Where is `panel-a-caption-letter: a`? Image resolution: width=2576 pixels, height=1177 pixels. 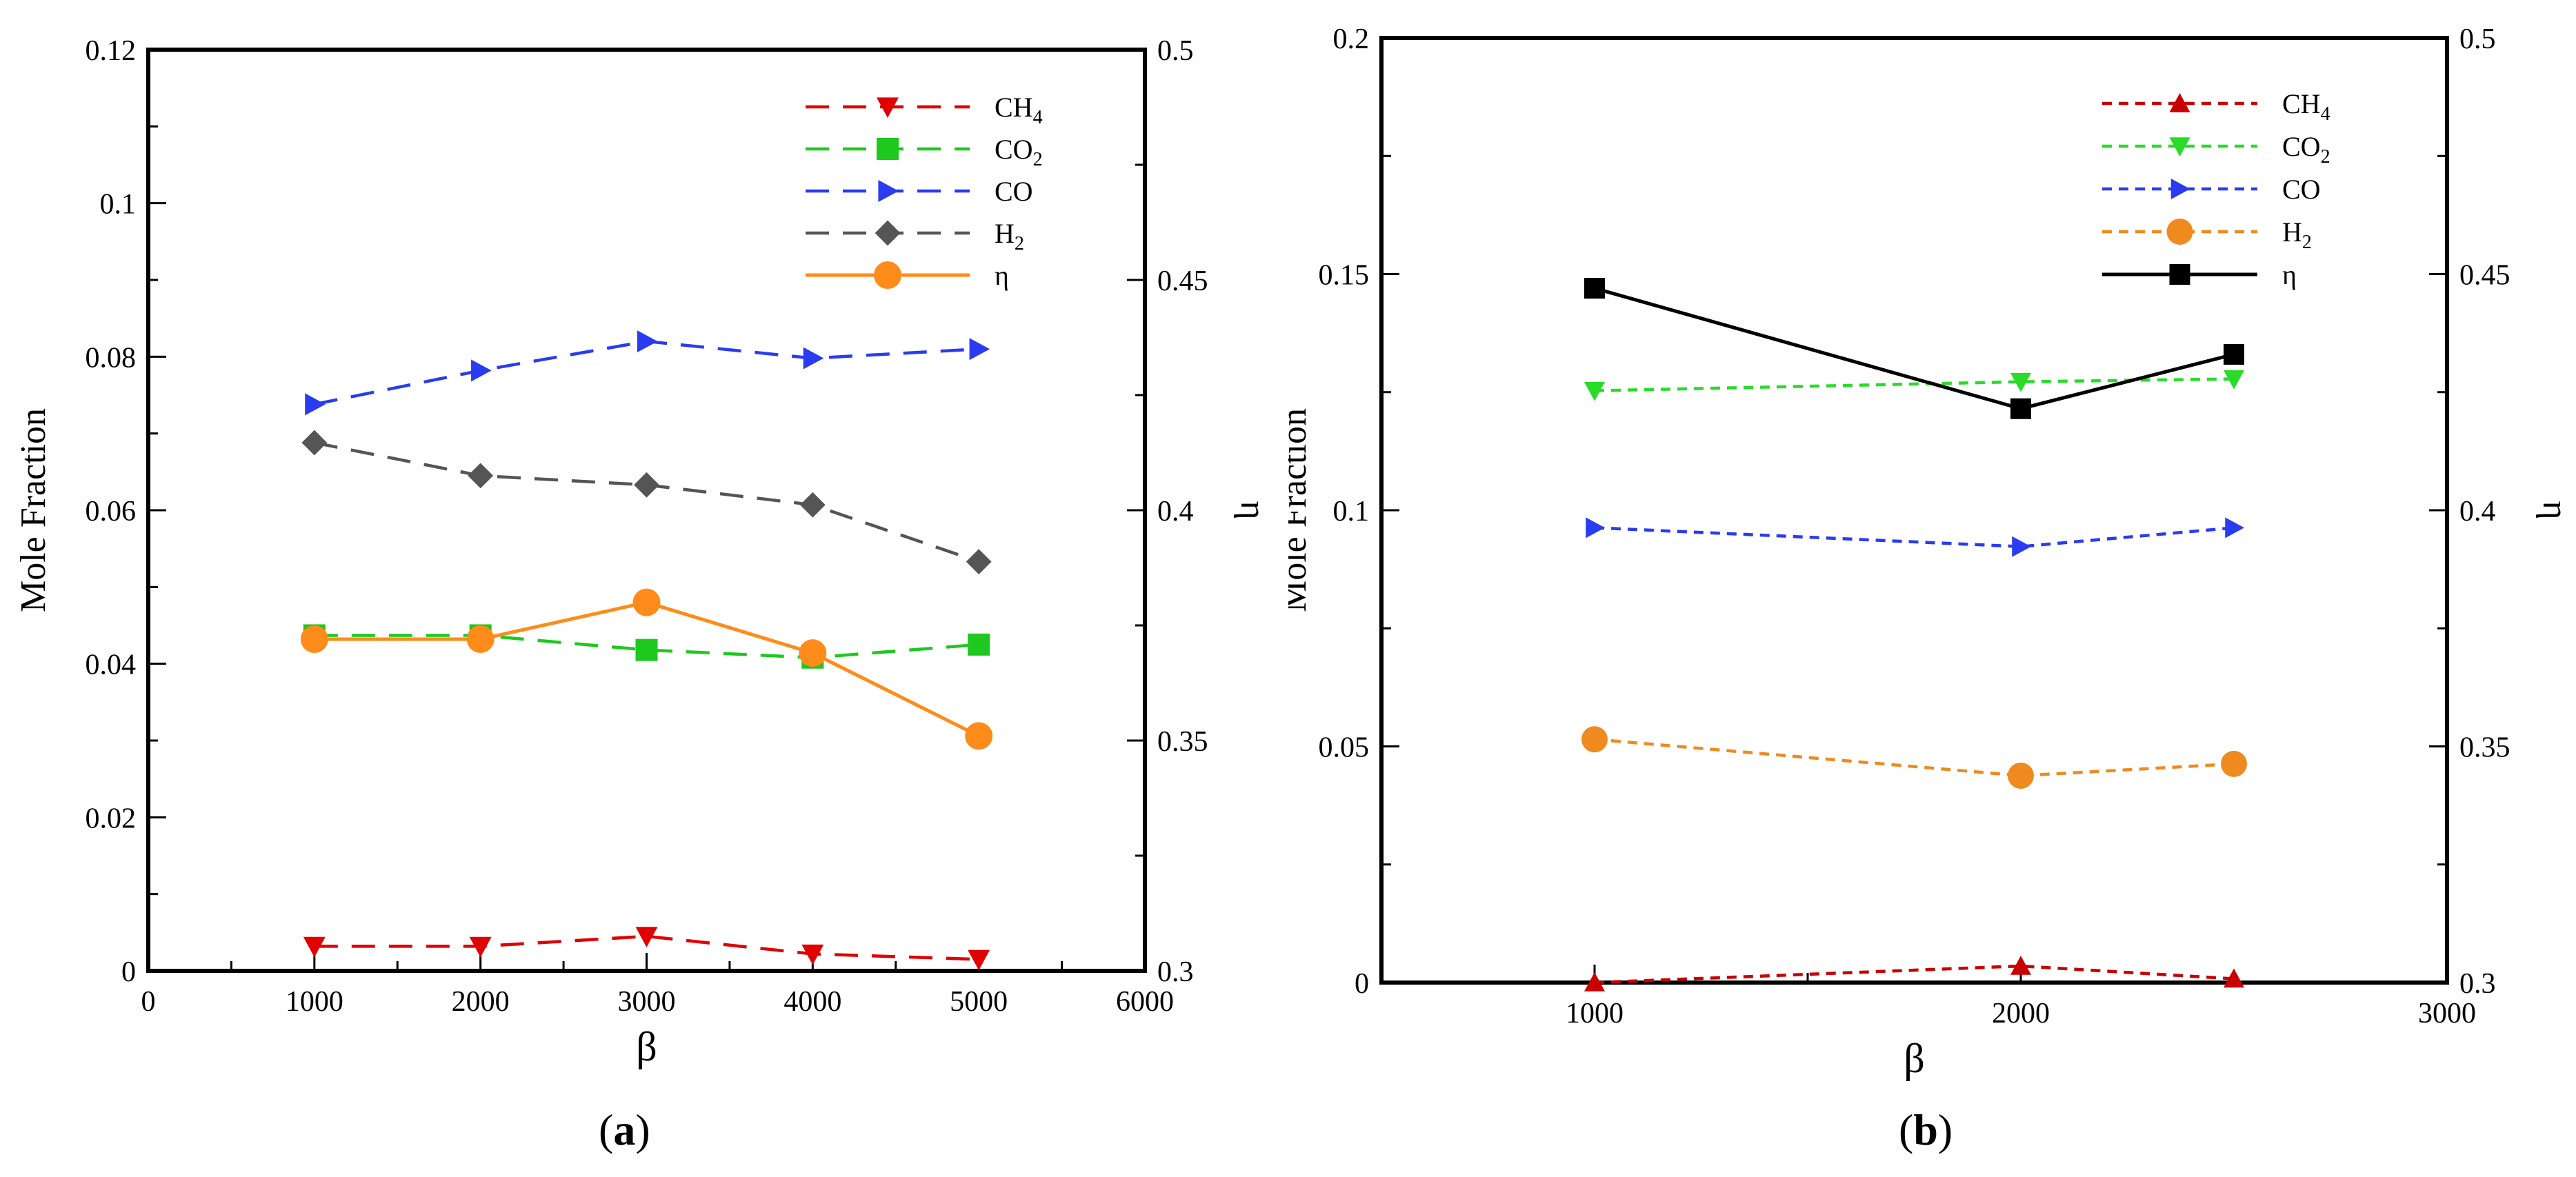
panel-a-caption-letter: a is located at coordinates (624, 1129).